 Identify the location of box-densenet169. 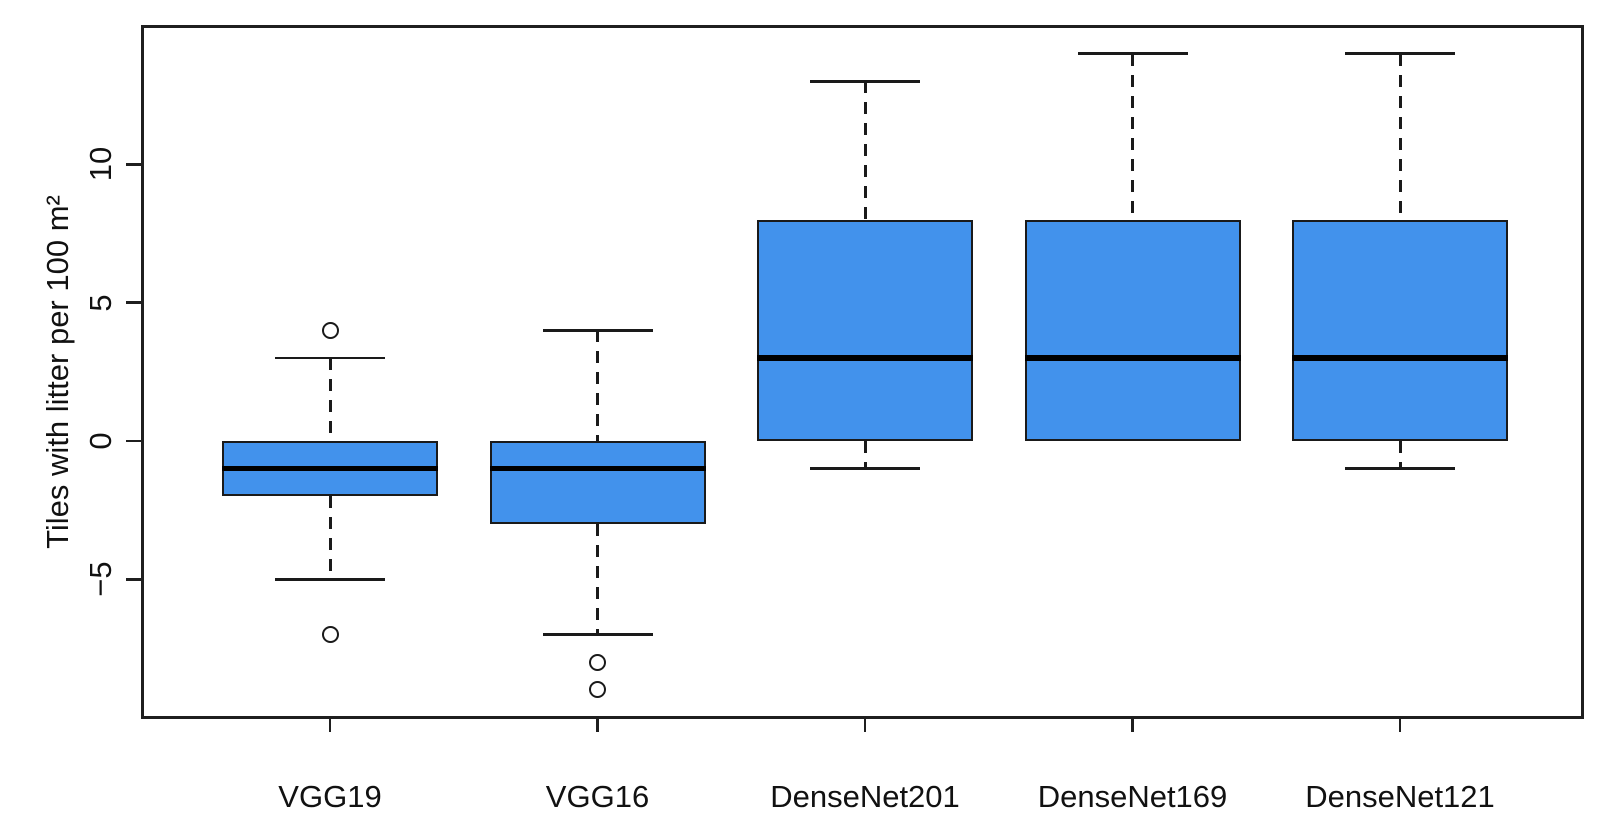
(1132, 330).